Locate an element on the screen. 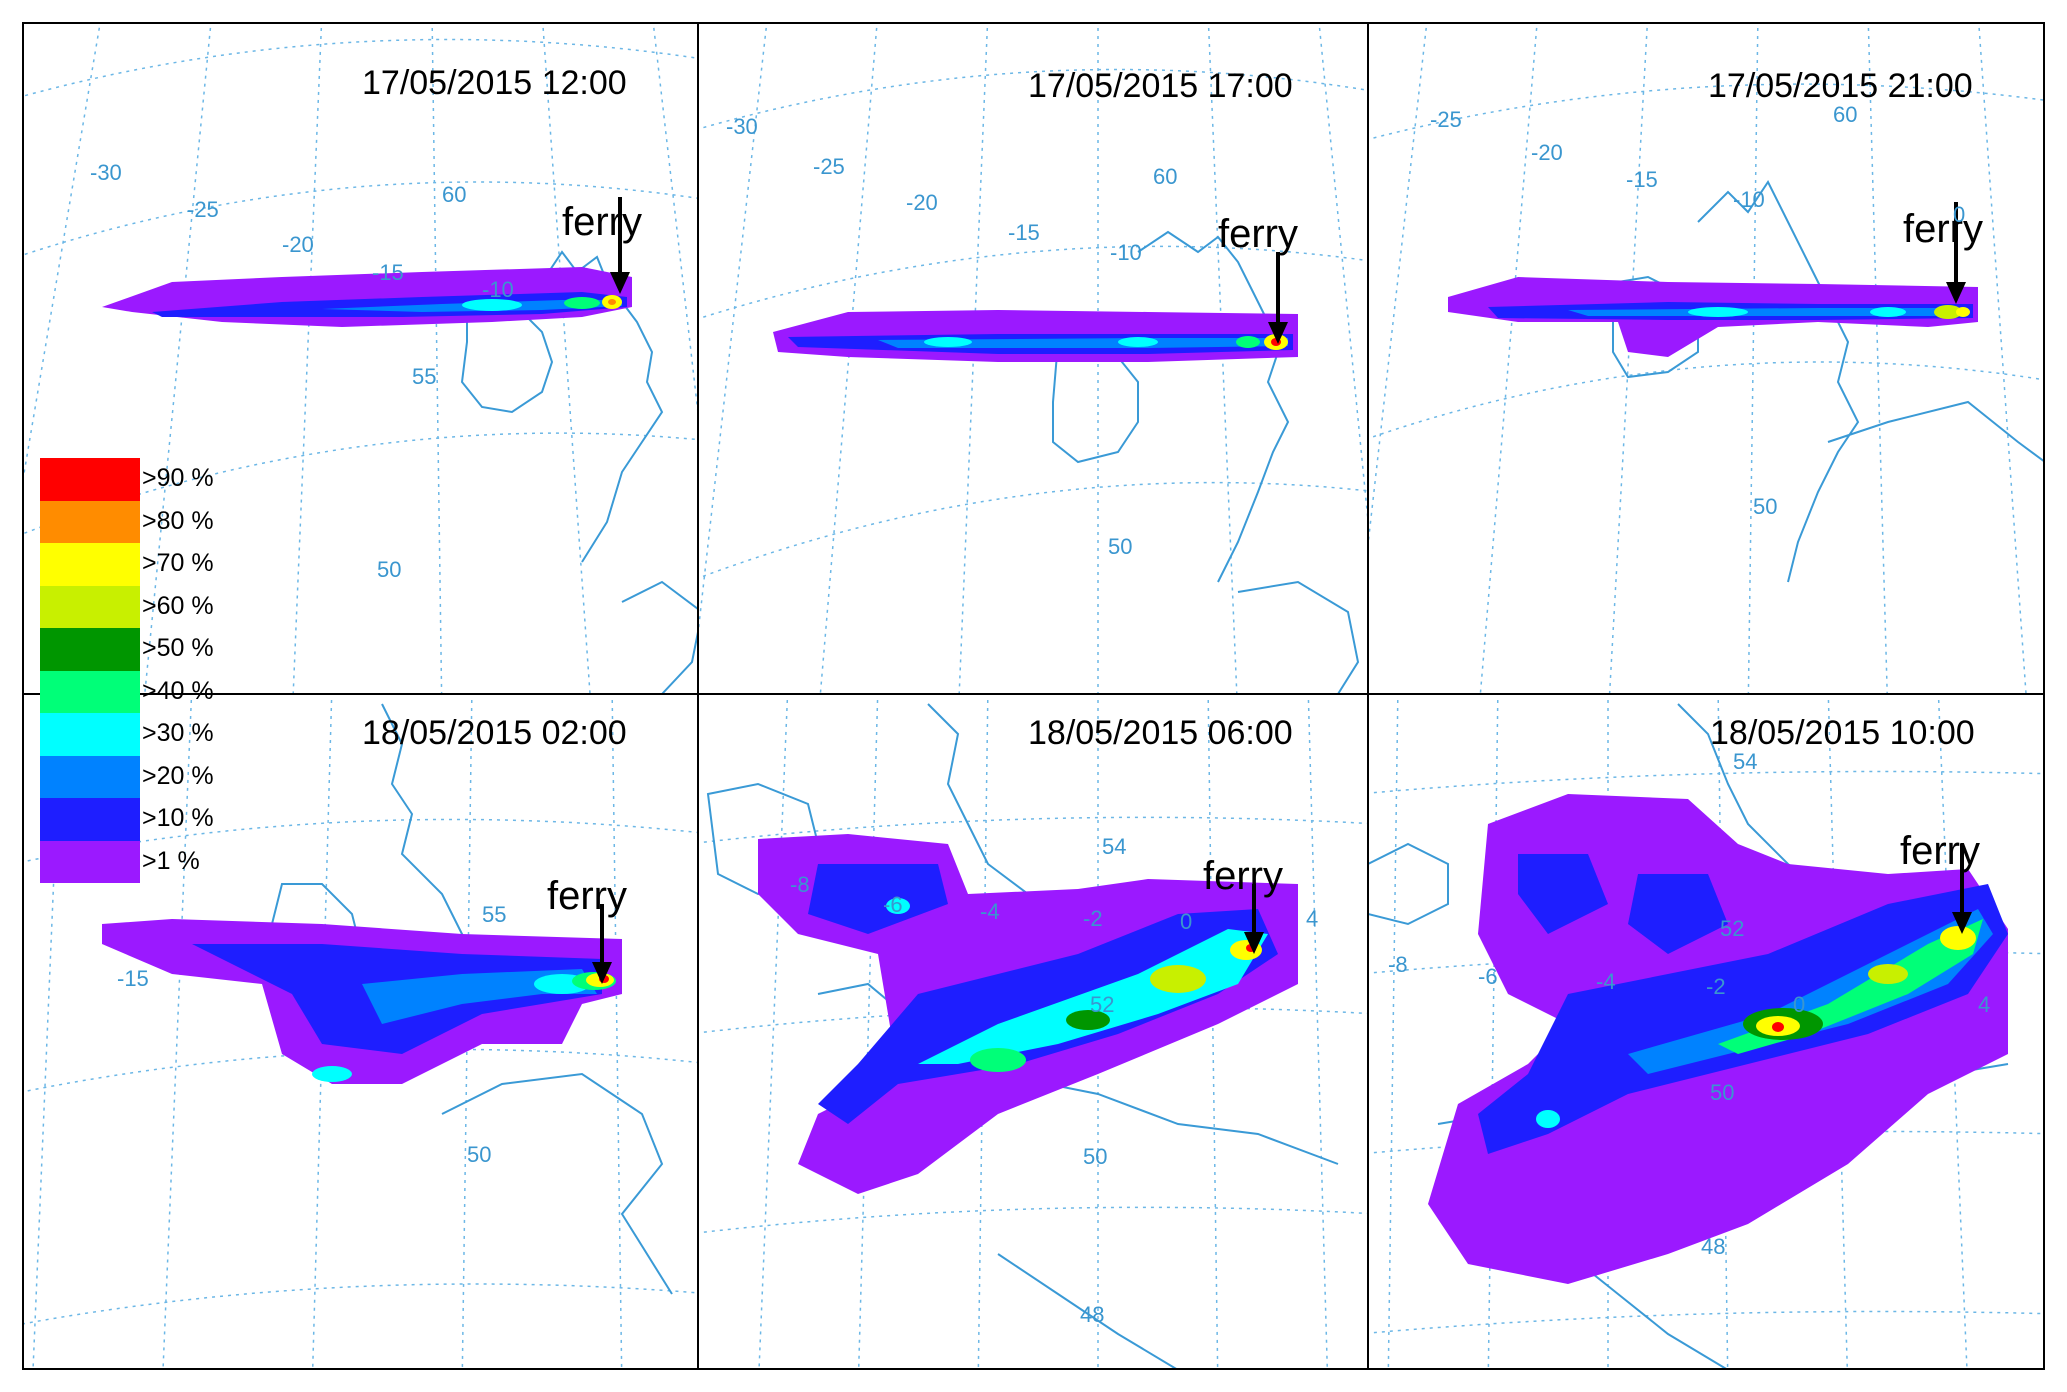 This screenshot has width=2067, height=1392. frame-tick is located at coordinates (33, 694).